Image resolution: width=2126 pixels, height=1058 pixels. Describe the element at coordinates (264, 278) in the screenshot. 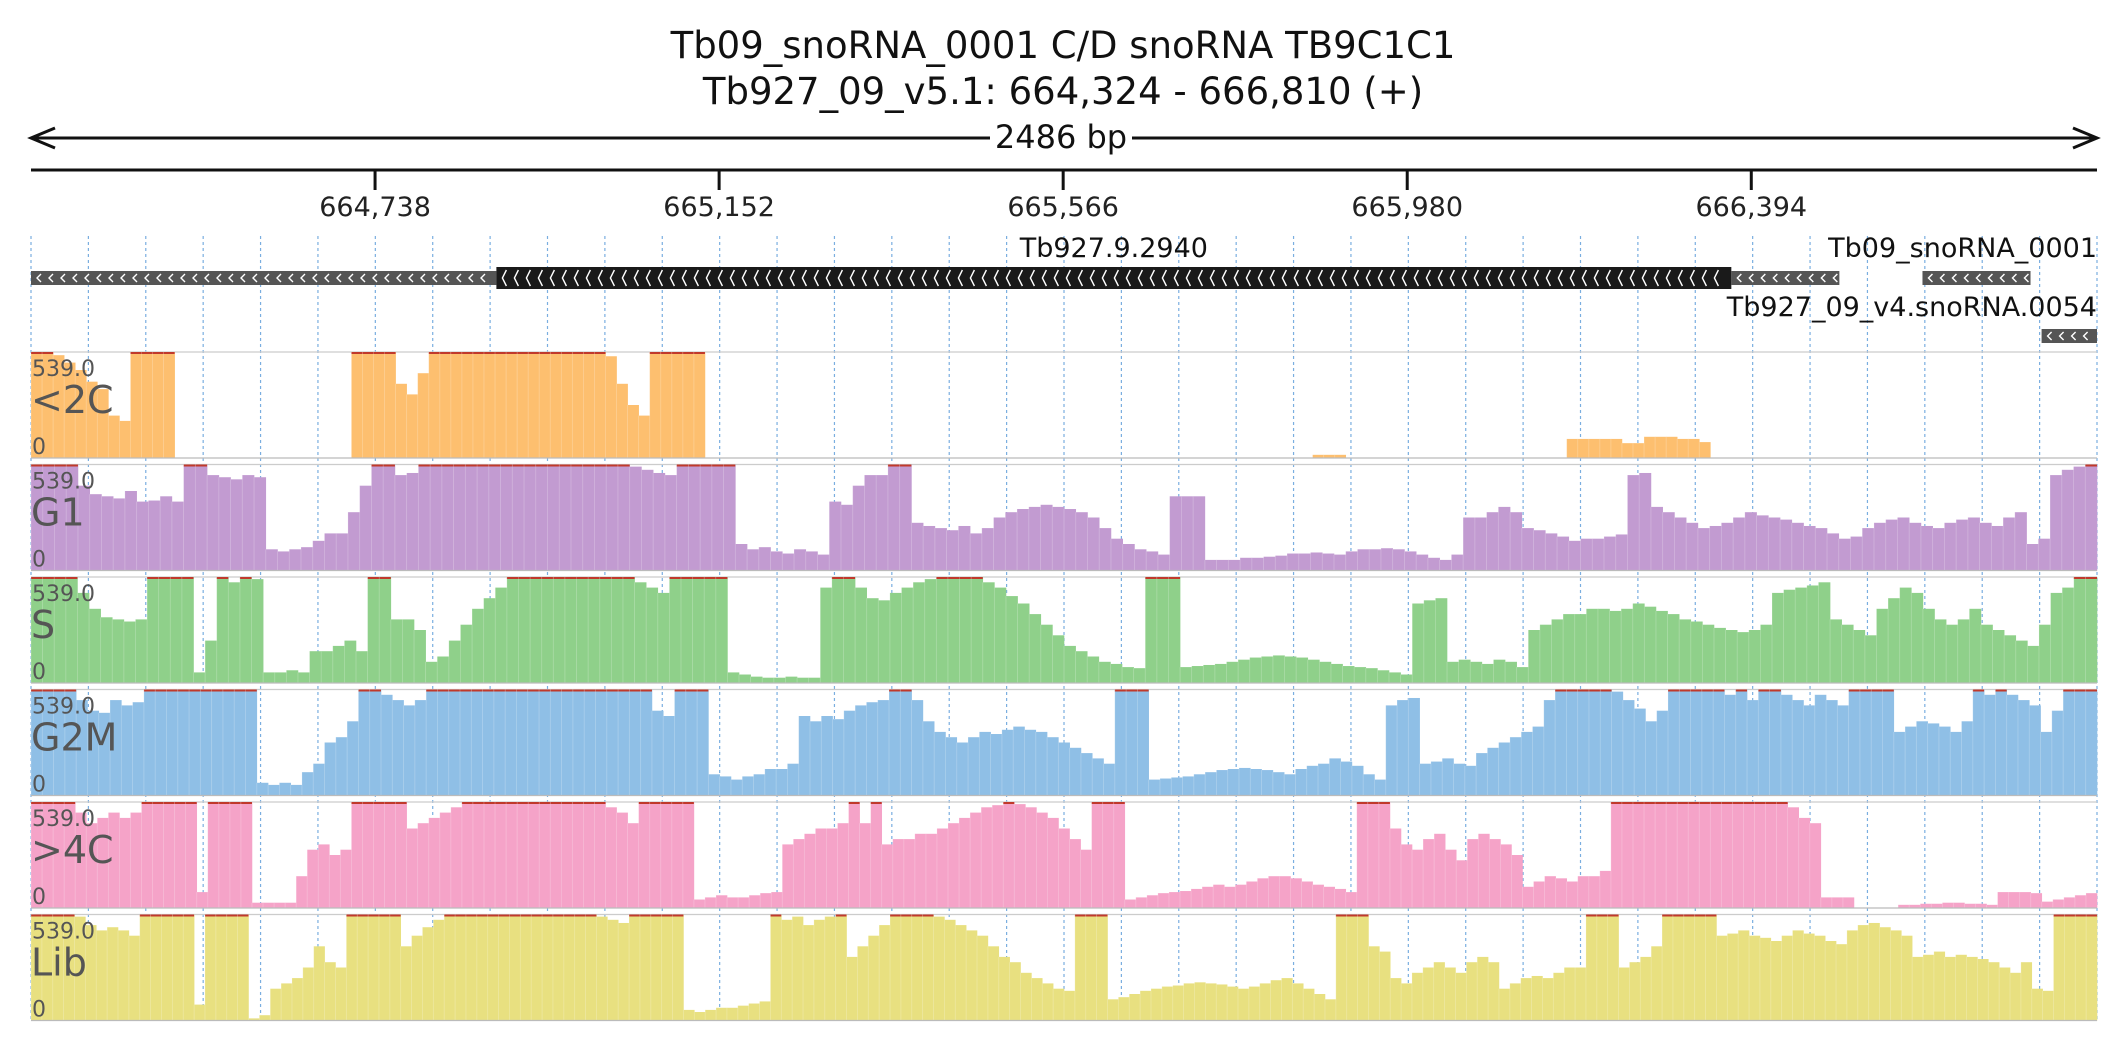

I see `utr-bar` at that location.